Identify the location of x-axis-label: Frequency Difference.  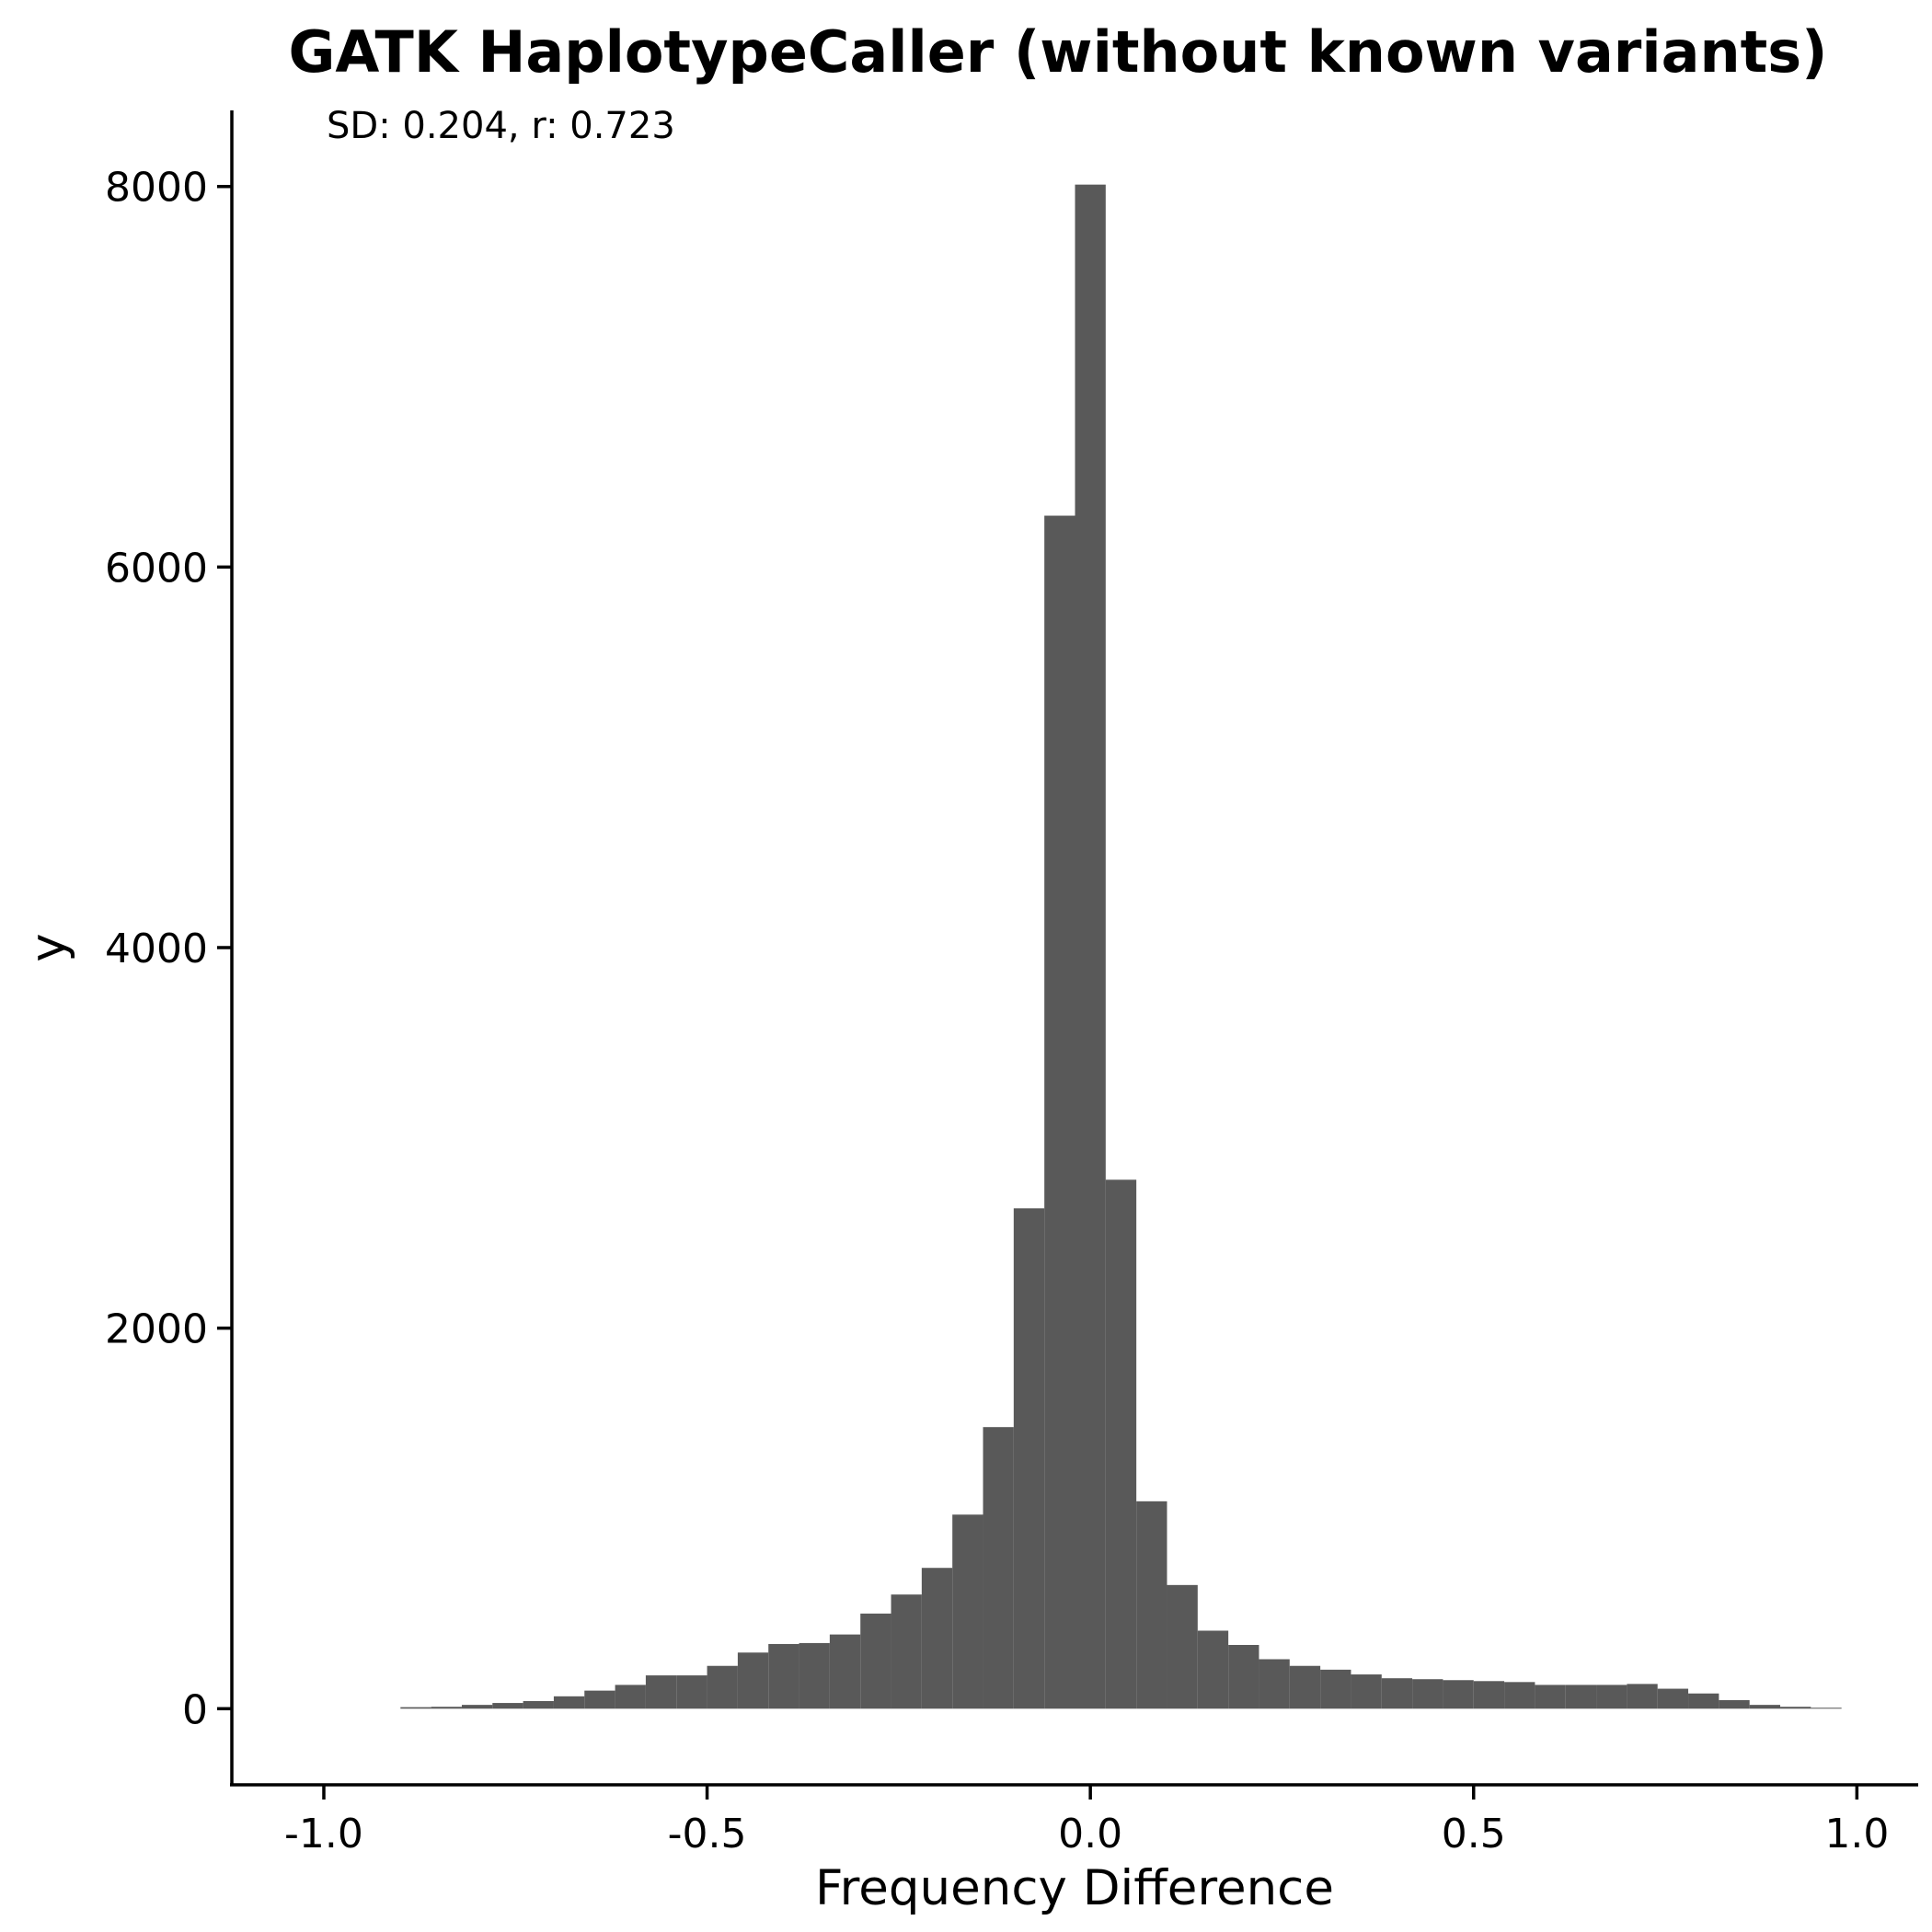
(1074, 1888).